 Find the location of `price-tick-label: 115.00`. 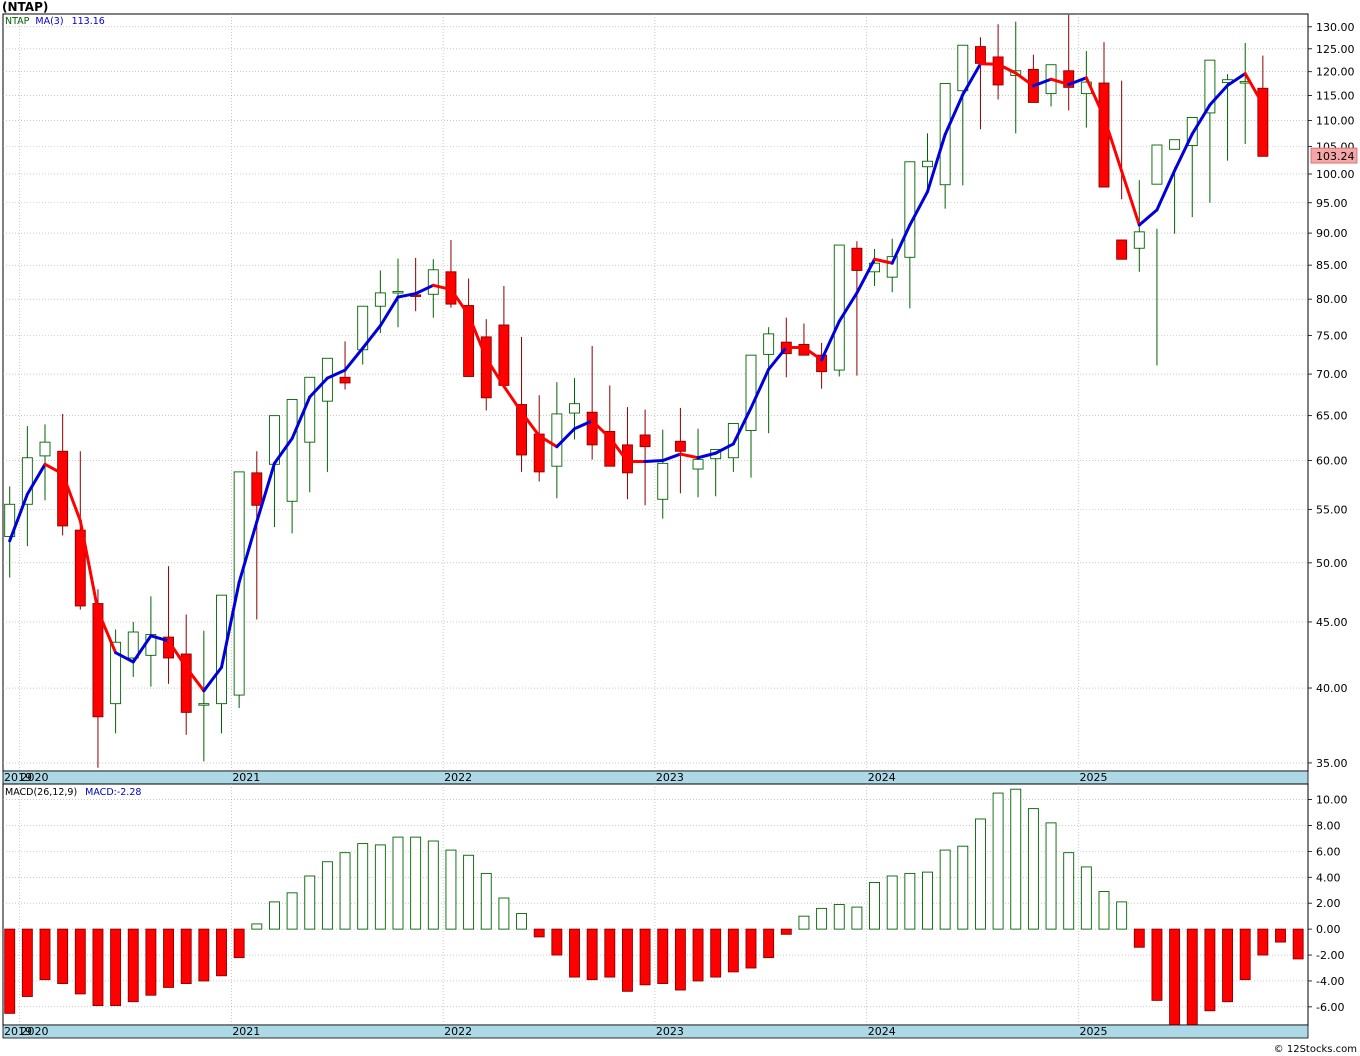

price-tick-label: 115.00 is located at coordinates (1335, 96).